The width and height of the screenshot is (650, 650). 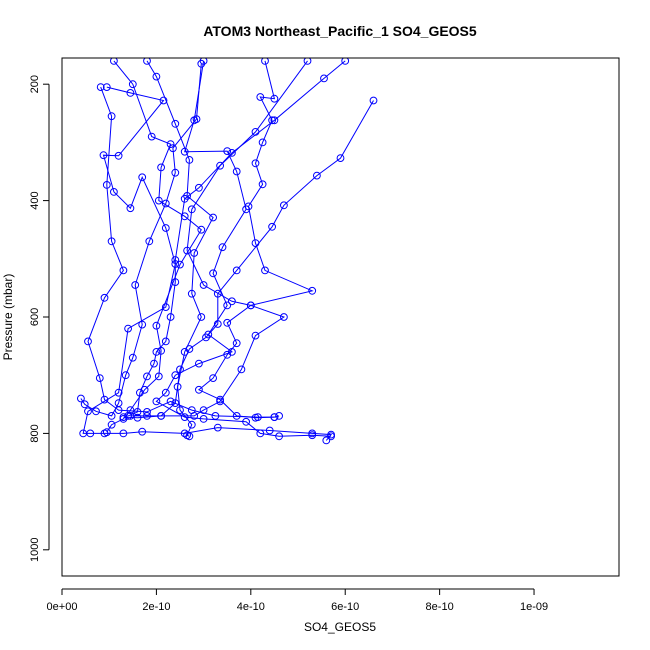 What do you see at coordinates (35, 433) in the screenshot?
I see `y-tick-label: 800` at bounding box center [35, 433].